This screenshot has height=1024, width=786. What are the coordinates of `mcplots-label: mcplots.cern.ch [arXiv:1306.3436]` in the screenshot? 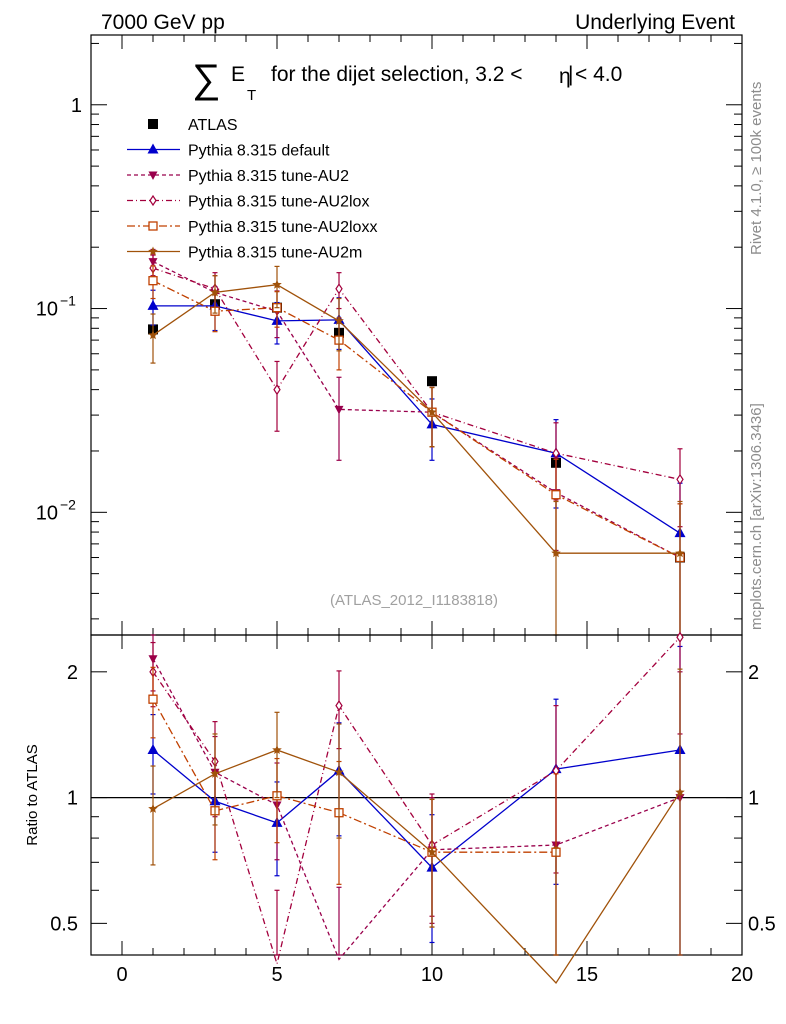 It's located at (756, 516).